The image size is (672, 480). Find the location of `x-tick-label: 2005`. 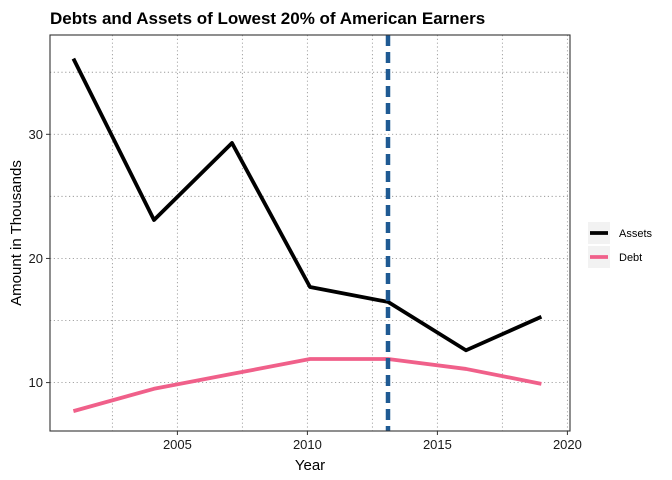

x-tick-label: 2005 is located at coordinates (177, 444).